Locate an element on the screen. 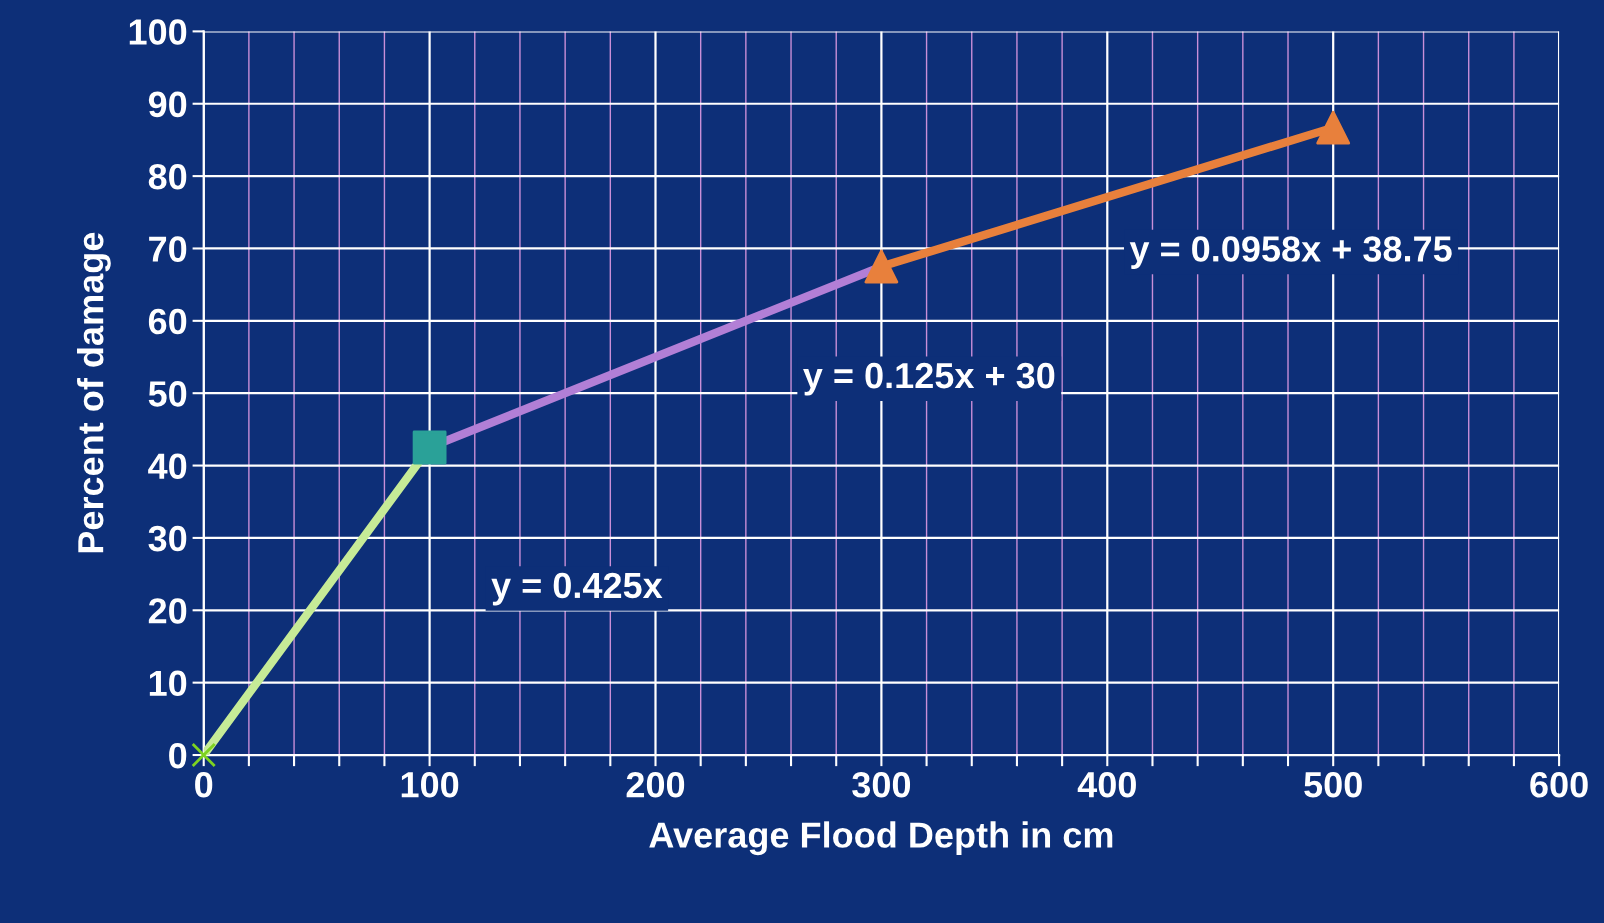  y-tick-label: 50 is located at coordinates (167, 394).